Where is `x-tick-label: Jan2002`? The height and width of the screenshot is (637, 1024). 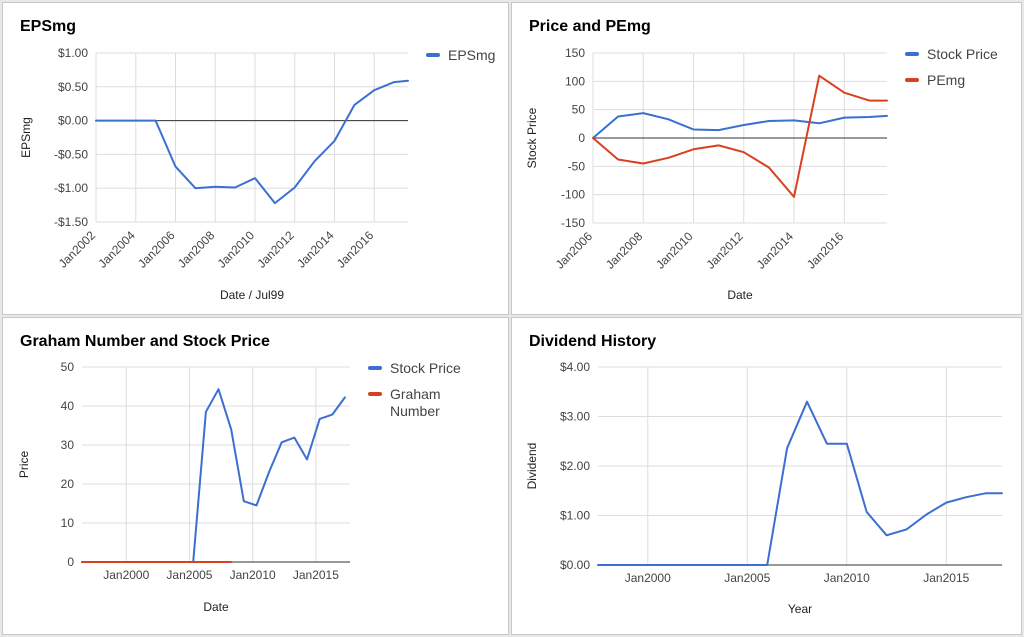 x-tick-label: Jan2002 is located at coordinates (77, 249).